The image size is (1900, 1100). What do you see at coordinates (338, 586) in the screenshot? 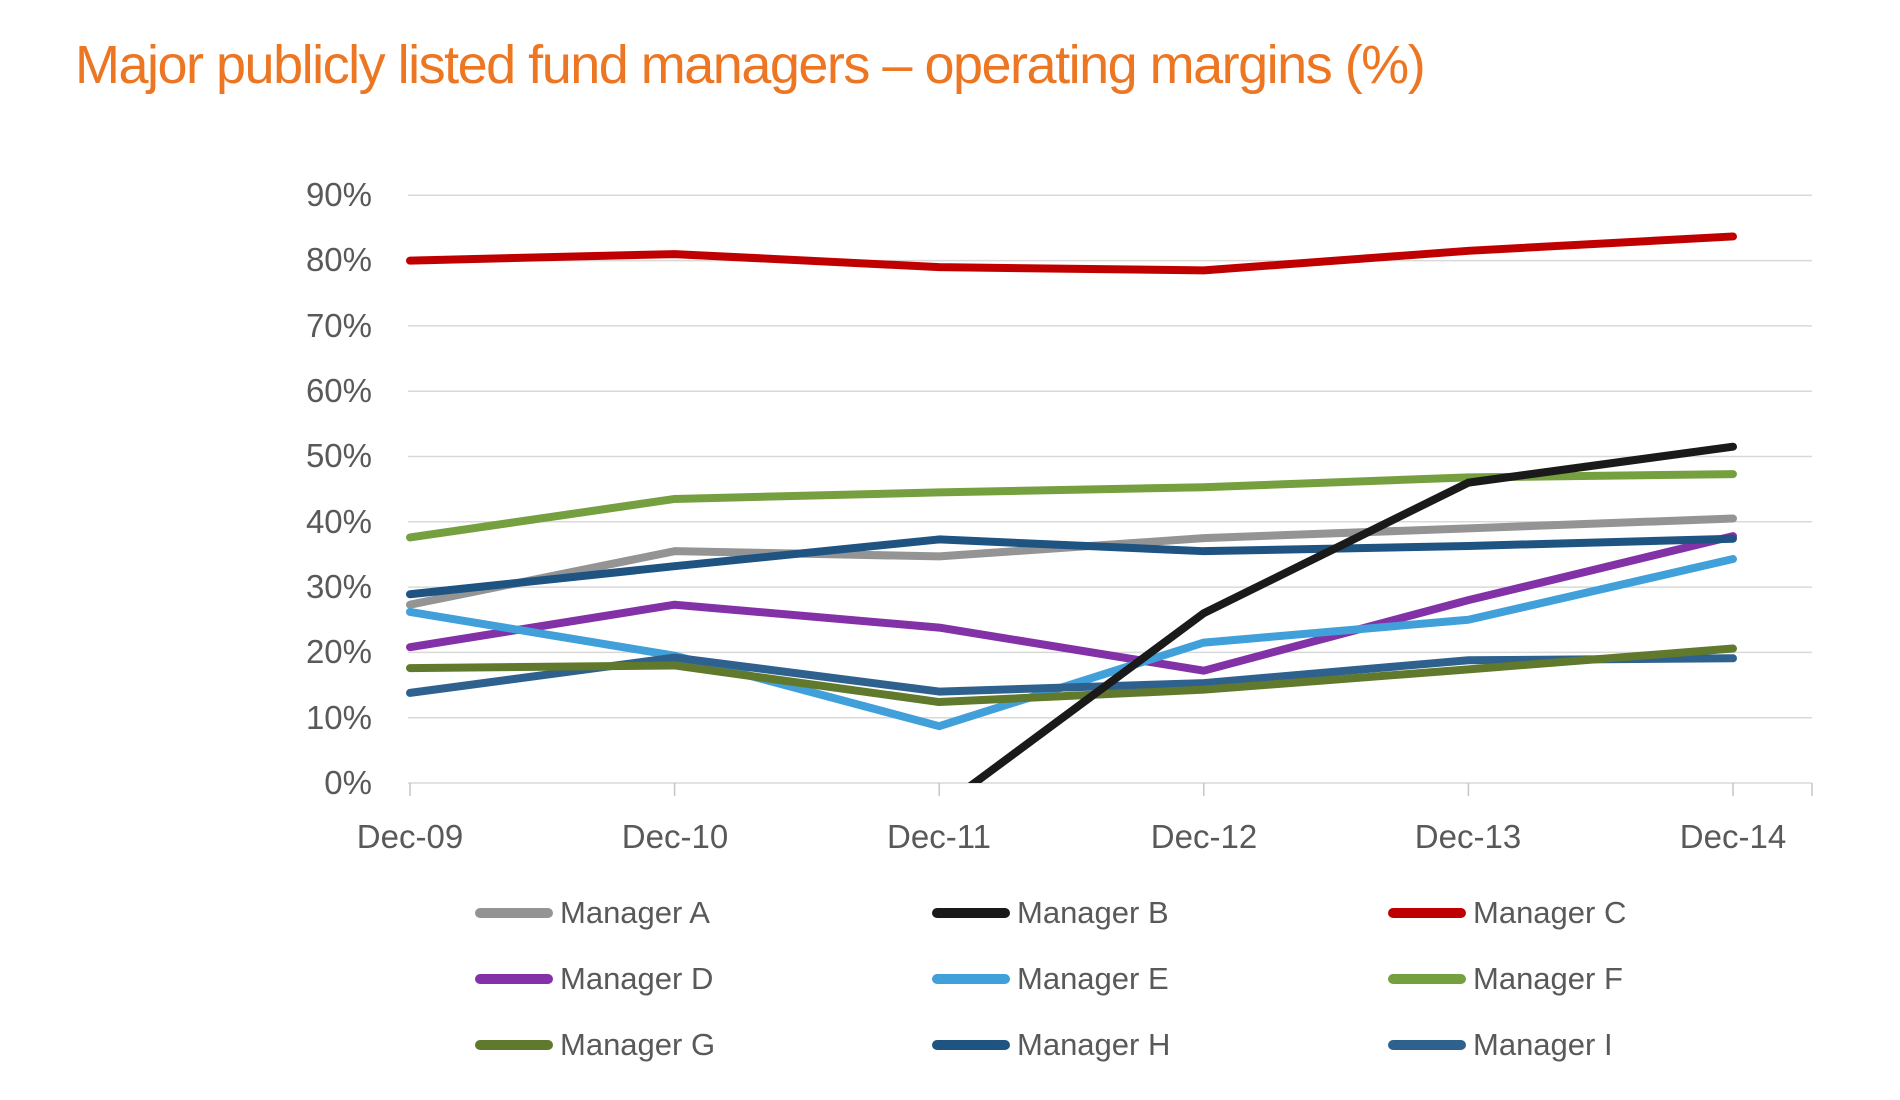
I see `y-tick-label: 30%` at bounding box center [338, 586].